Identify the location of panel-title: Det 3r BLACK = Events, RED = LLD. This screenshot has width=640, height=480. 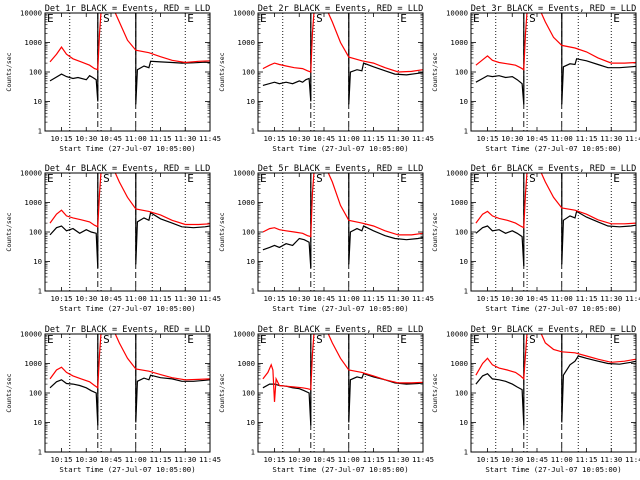
(554, 9).